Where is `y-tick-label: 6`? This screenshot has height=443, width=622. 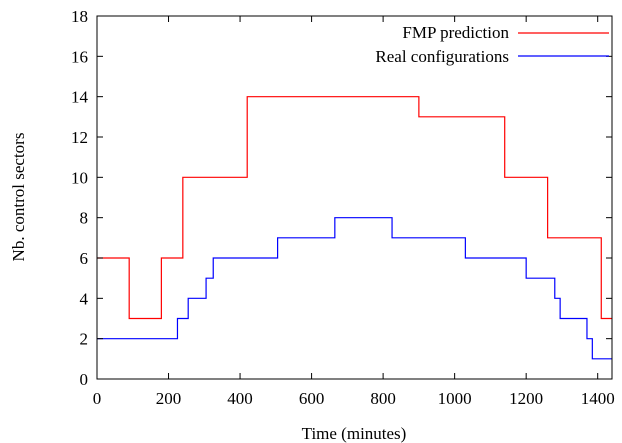 y-tick-label: 6 is located at coordinates (84, 258).